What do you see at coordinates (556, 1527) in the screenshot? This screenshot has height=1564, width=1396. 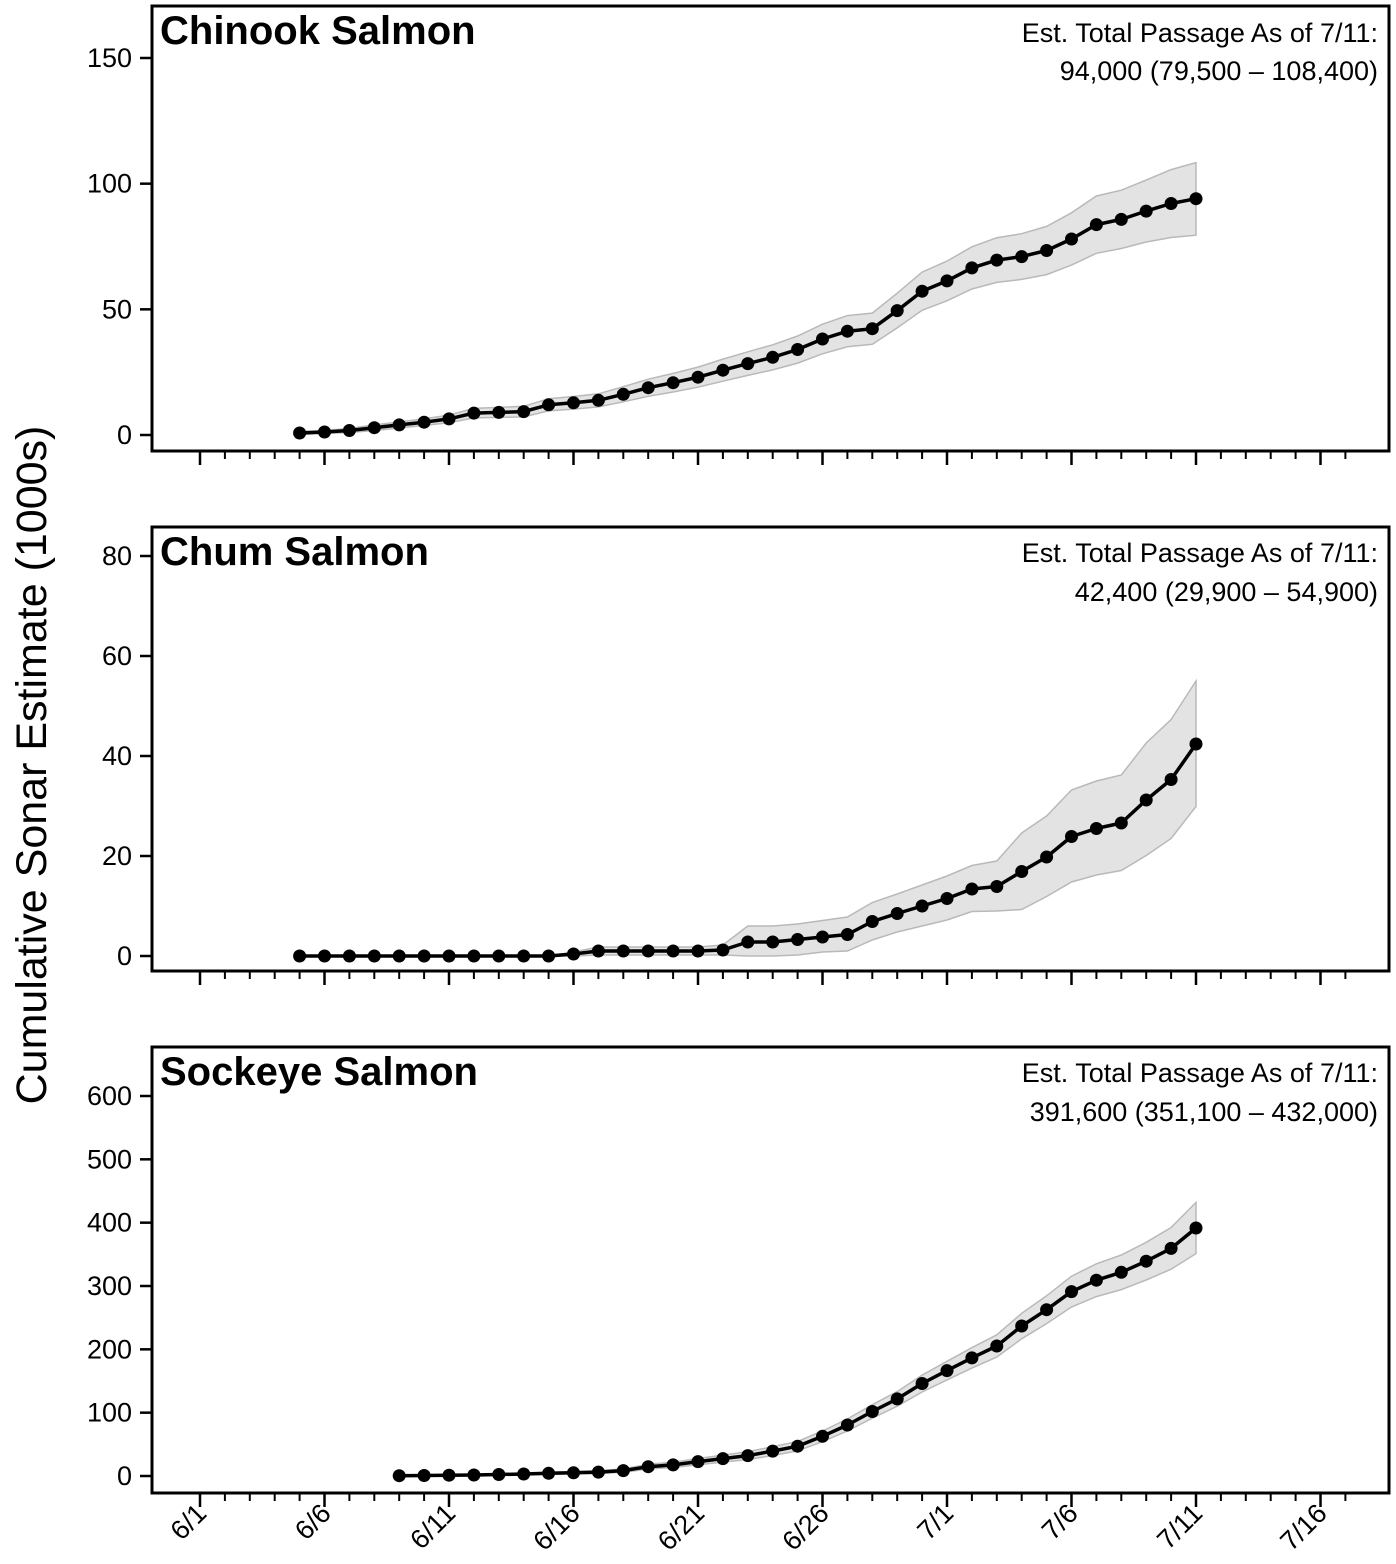 I see `x-tick-label: 6/16` at bounding box center [556, 1527].